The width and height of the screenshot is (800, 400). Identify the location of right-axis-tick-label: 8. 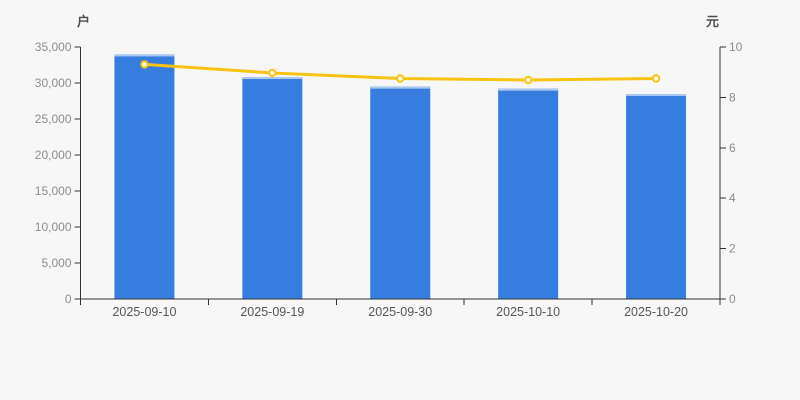
(732, 97).